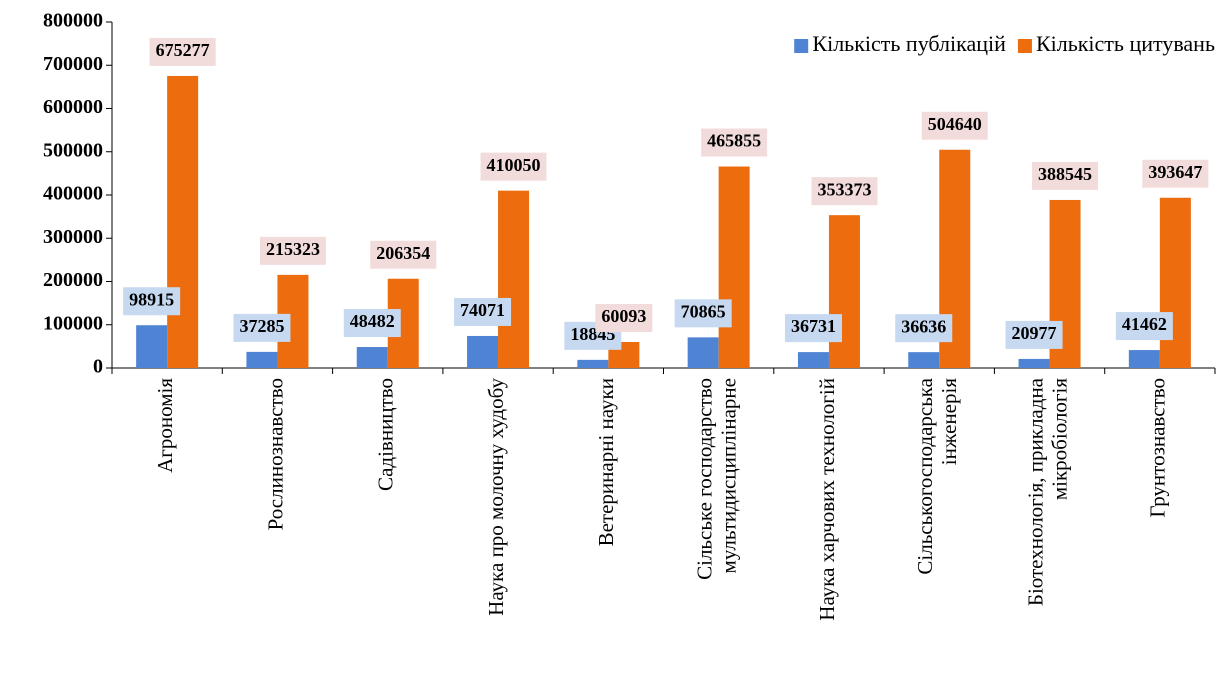 The height and width of the screenshot is (694, 1226). Describe the element at coordinates (165, 425) in the screenshot. I see `x-tick-label: Агрономія` at that location.